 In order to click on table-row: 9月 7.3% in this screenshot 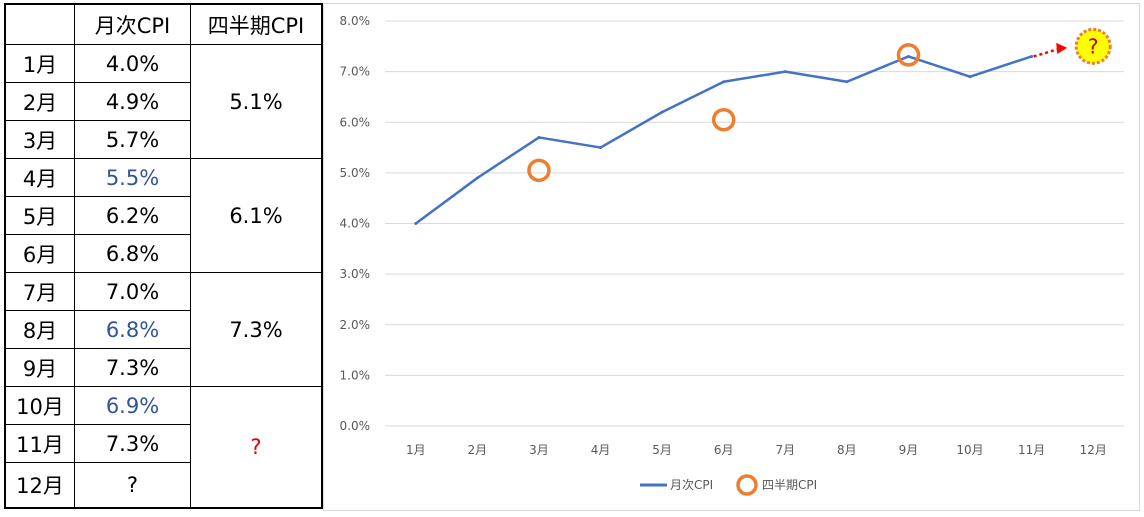, I will do `click(163, 367)`.